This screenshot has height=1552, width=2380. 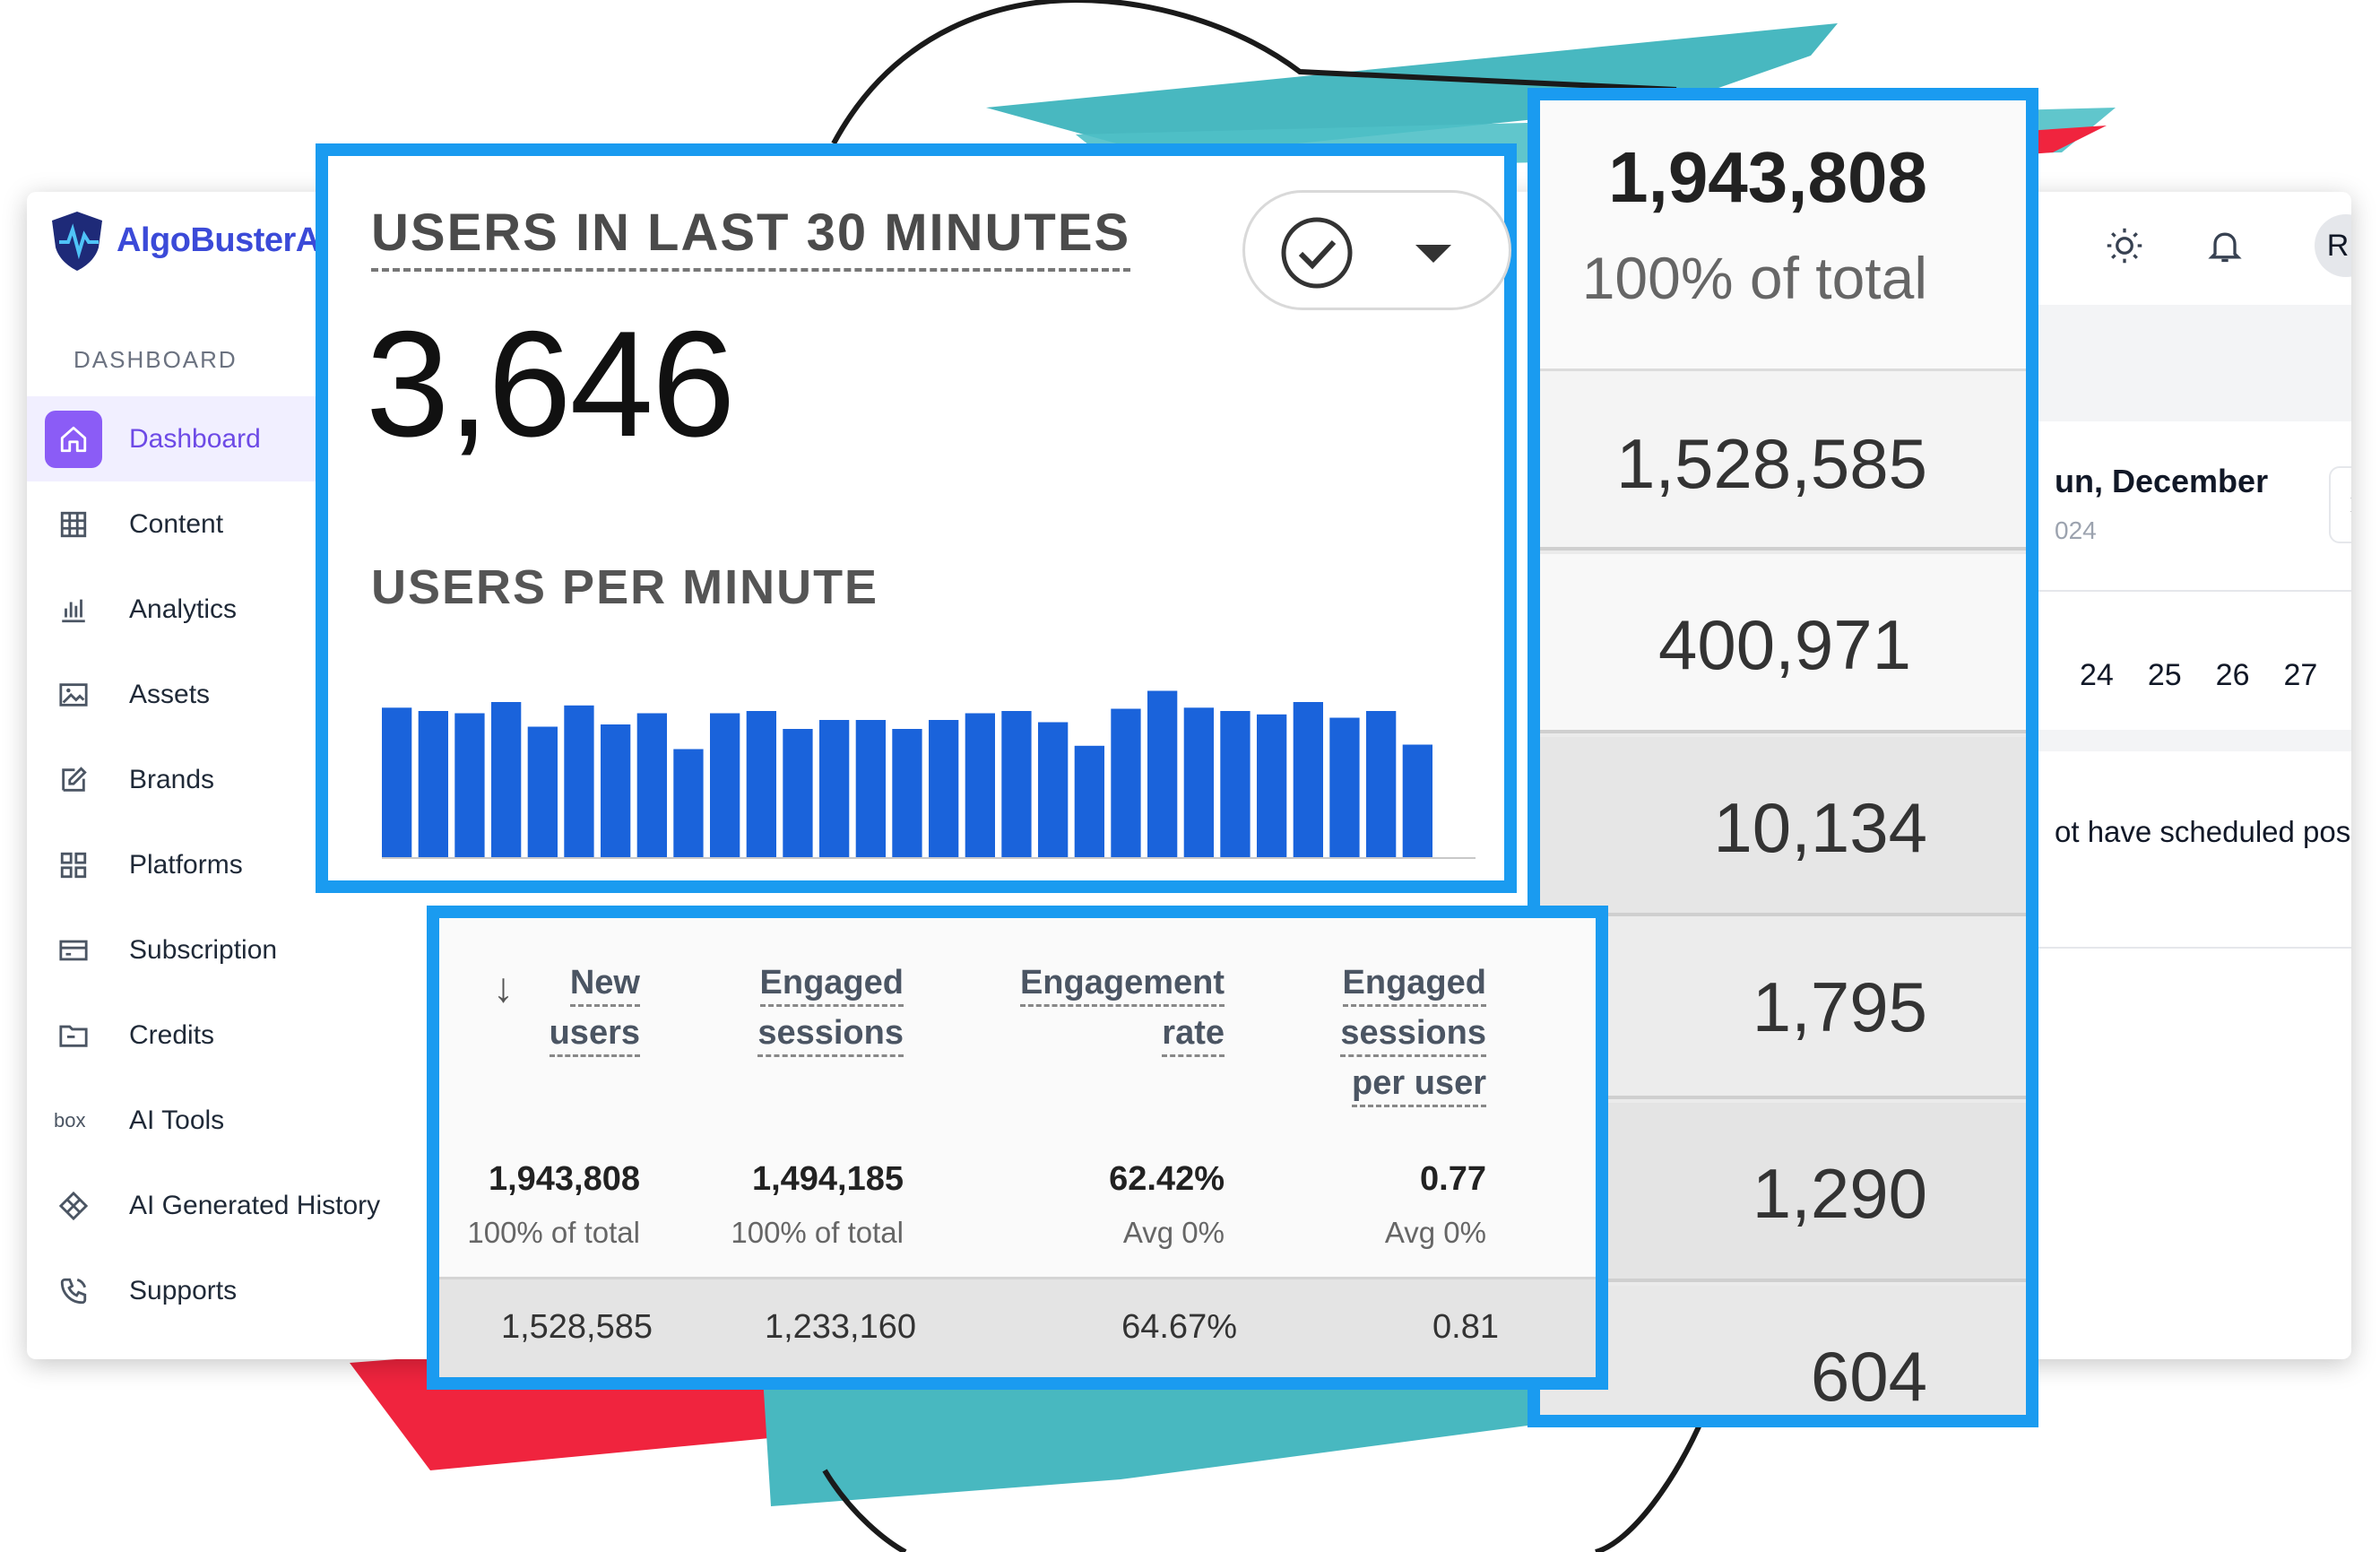 What do you see at coordinates (206, 1035) in the screenshot?
I see `sidebar-item-credits: Credits` at bounding box center [206, 1035].